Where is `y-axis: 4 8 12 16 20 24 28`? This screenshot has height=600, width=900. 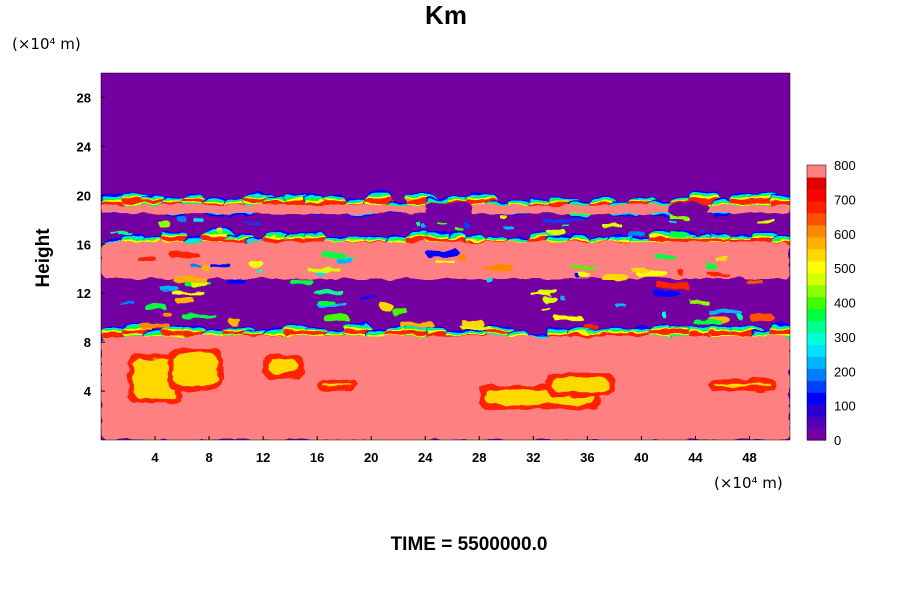
y-axis: 4 8 12 16 20 24 28 is located at coordinates (91, 244).